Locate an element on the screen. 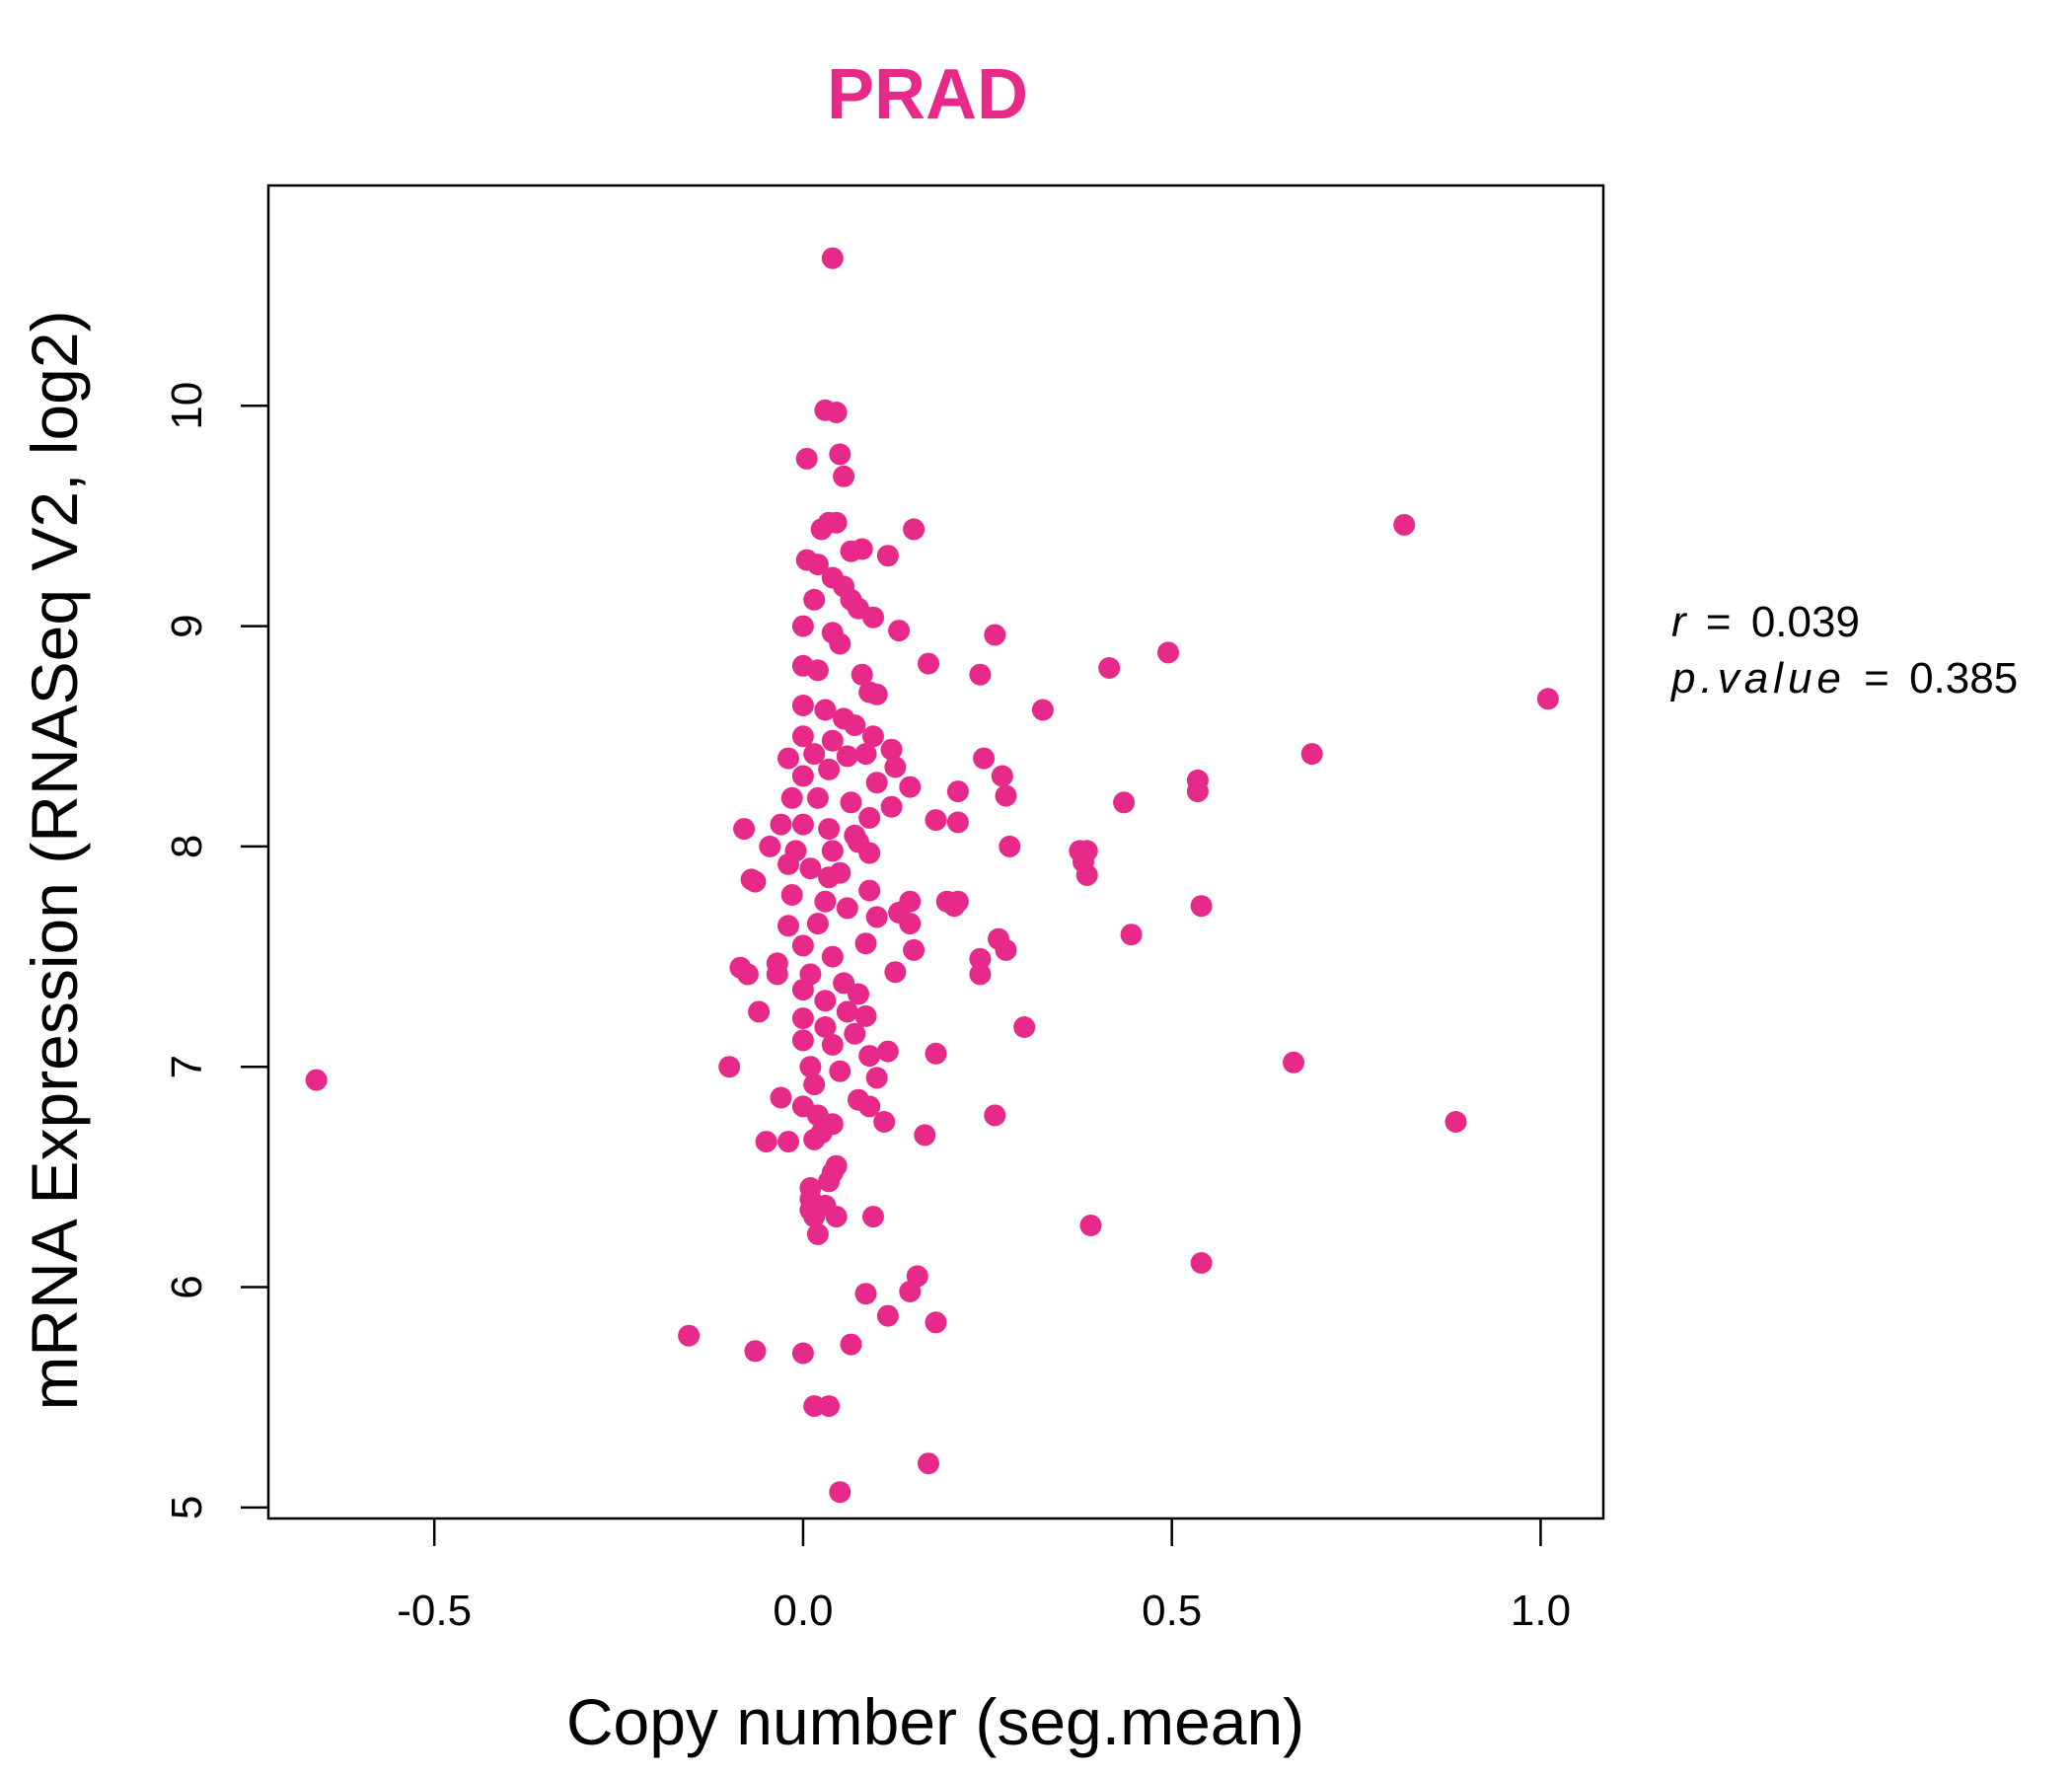 The height and width of the screenshot is (1776, 2072). y-axis-title: mRNA Expression (RNASeq V2, log2) is located at coordinates (55, 860).